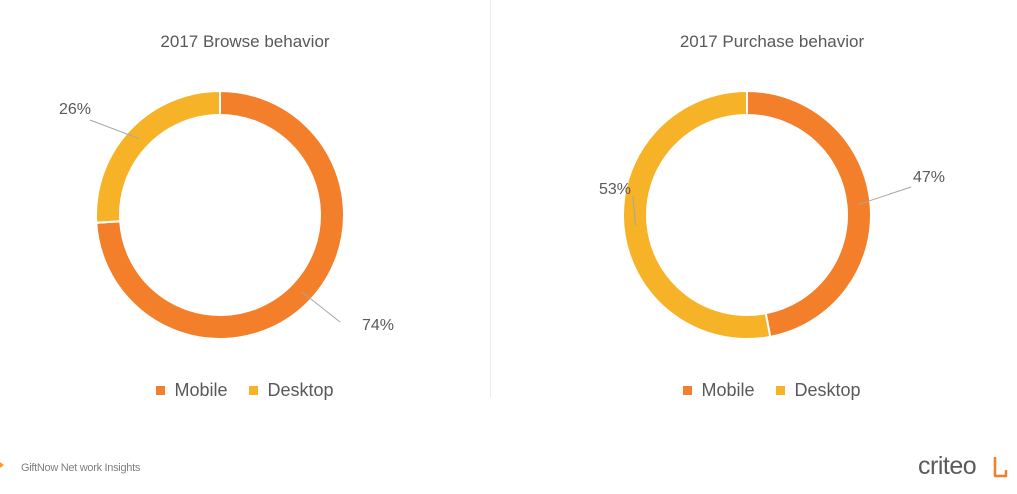 The image size is (1017, 494). I want to click on purchase-legend: Mobile Desktop, so click(772, 390).